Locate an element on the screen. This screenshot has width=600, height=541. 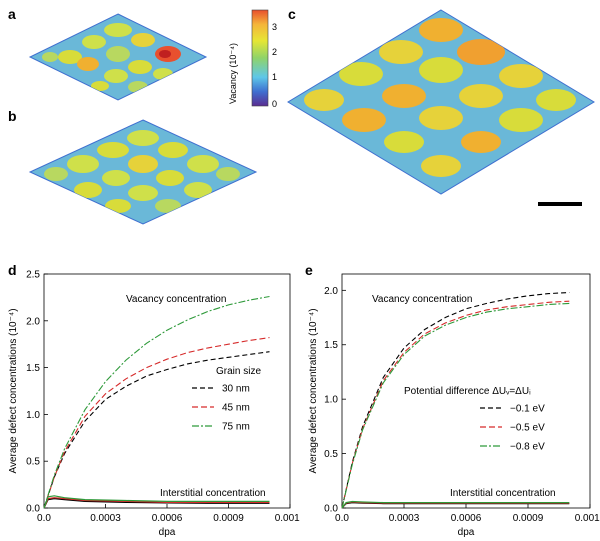
plot-d-annotation-vacancy: Vacancy concentration is located at coordinates (176, 299).